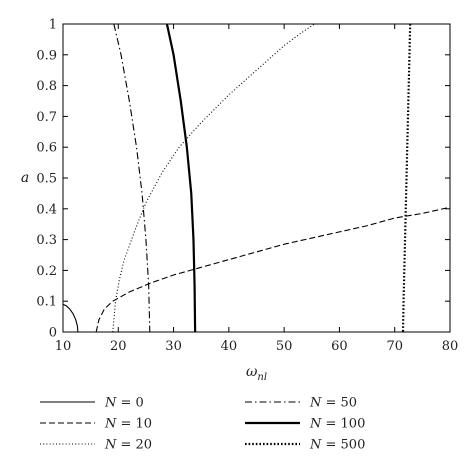  Describe the element at coordinates (339, 346) in the screenshot. I see `x-tick-label: 60` at that location.